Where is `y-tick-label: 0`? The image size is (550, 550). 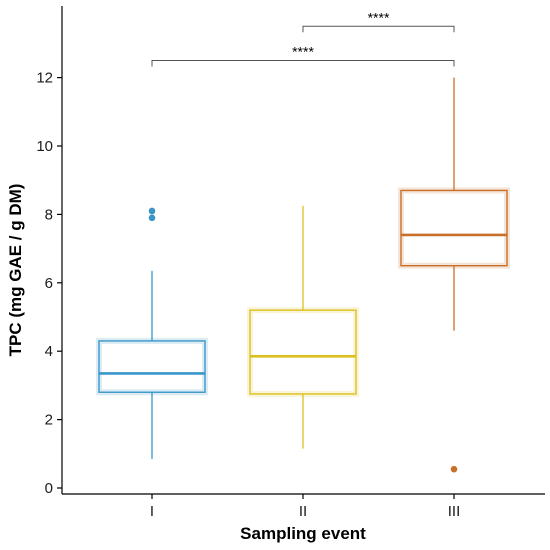 y-tick-label: 0 is located at coordinates (49, 488).